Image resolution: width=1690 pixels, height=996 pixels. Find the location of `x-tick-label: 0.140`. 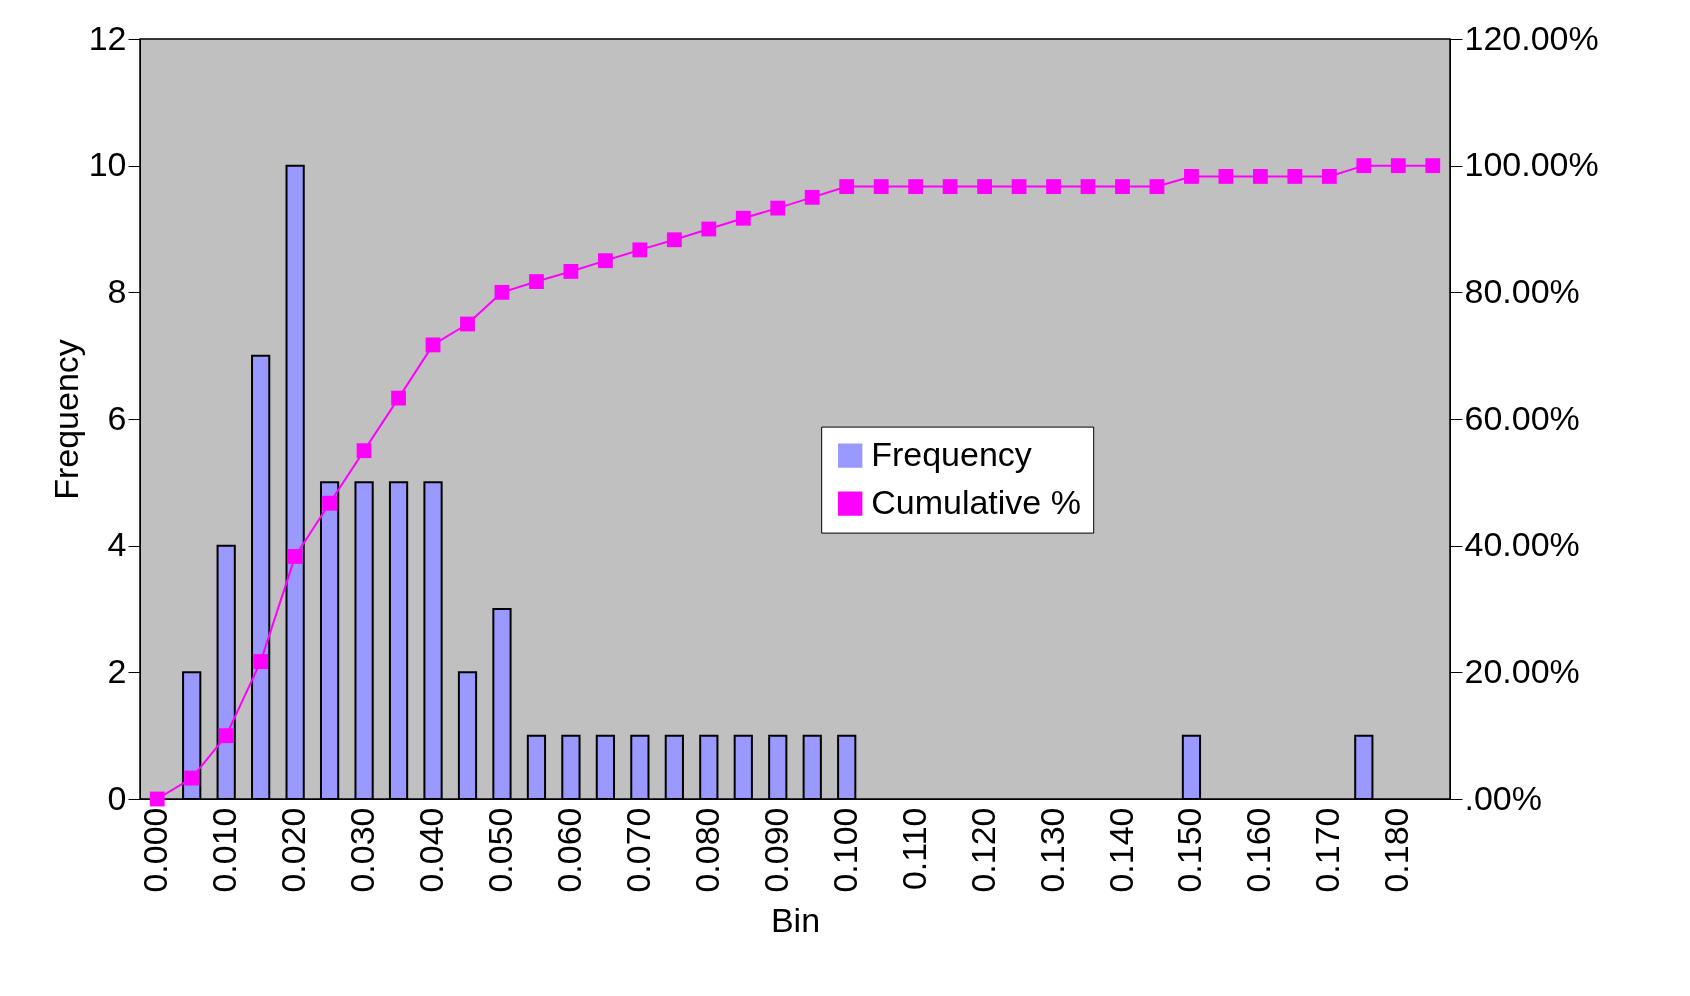

x-tick-label: 0.140 is located at coordinates (1120, 850).